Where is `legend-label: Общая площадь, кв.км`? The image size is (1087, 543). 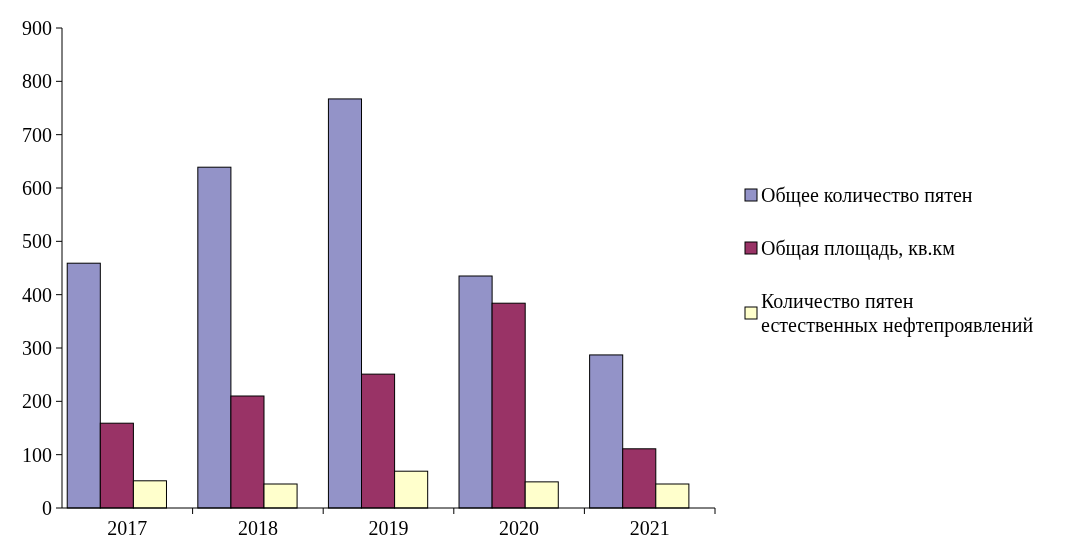
legend-label: Общая площадь, кв.км is located at coordinates (858, 248).